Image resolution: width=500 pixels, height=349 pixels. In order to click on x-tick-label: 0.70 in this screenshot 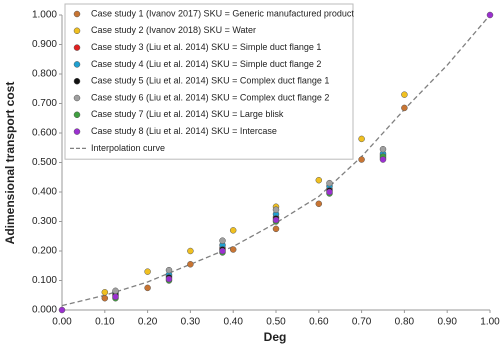, I will do `click(362, 322)`.